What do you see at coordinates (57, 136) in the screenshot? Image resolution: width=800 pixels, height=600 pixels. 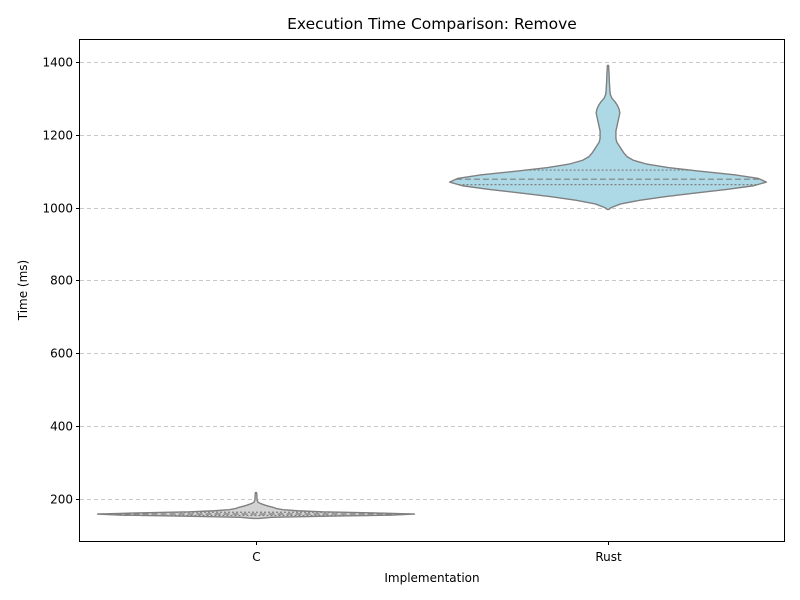 I see `y-tick-label: 1200` at bounding box center [57, 136].